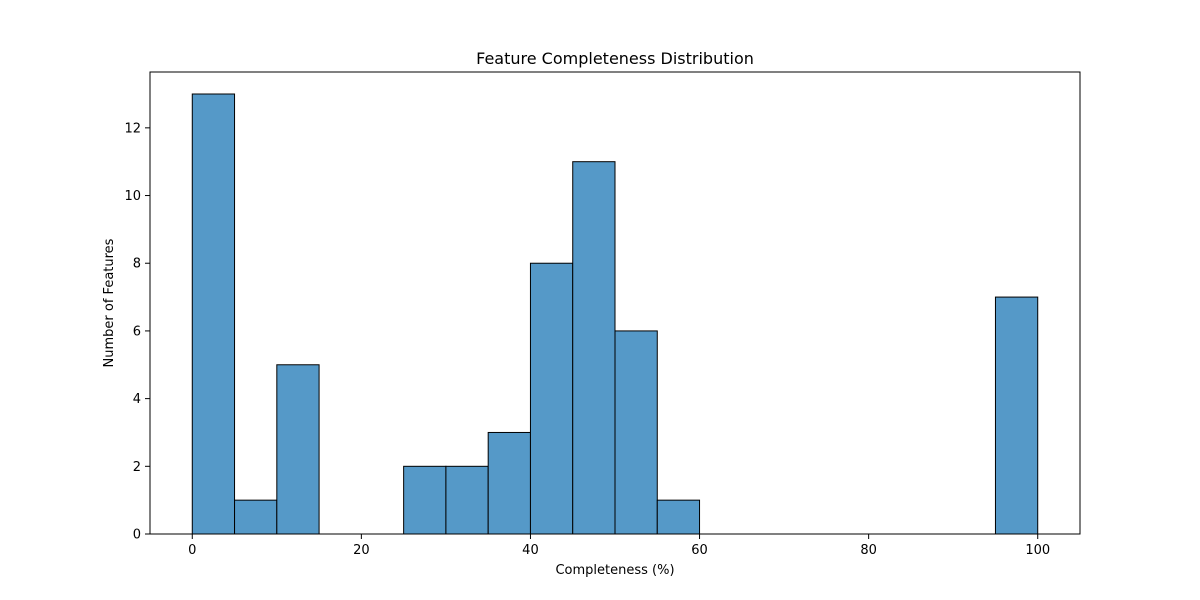 The image size is (1200, 600). I want to click on x-tick-label: 100, so click(1037, 550).